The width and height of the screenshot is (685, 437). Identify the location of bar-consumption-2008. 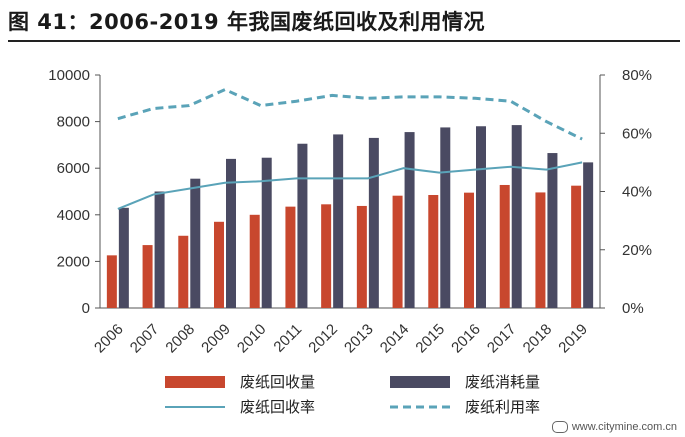
(195, 243).